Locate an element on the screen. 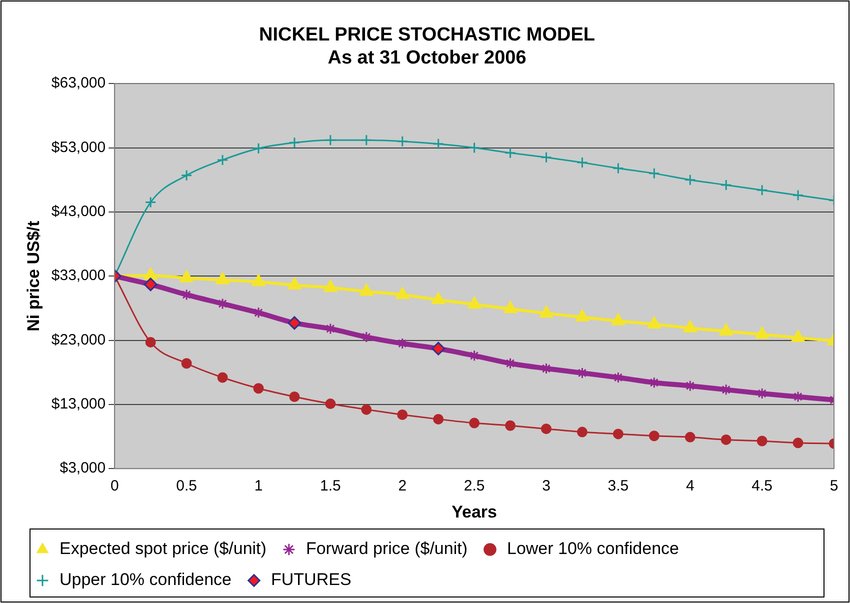 This screenshot has height=603, width=850. y-tick-label: $33,000 is located at coordinates (78, 275).